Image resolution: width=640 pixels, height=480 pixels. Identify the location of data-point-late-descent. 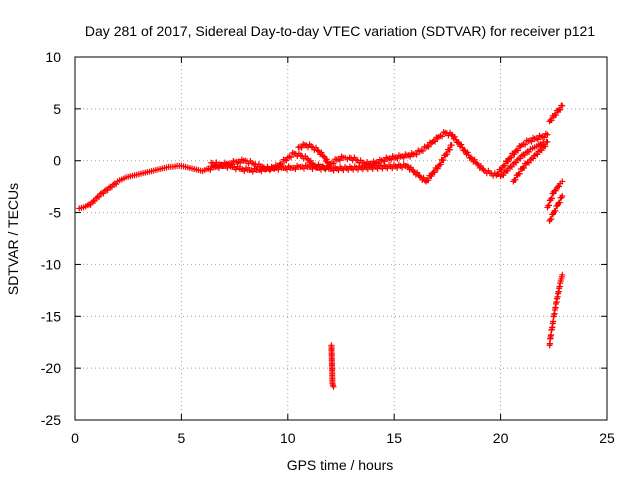
(562, 274).